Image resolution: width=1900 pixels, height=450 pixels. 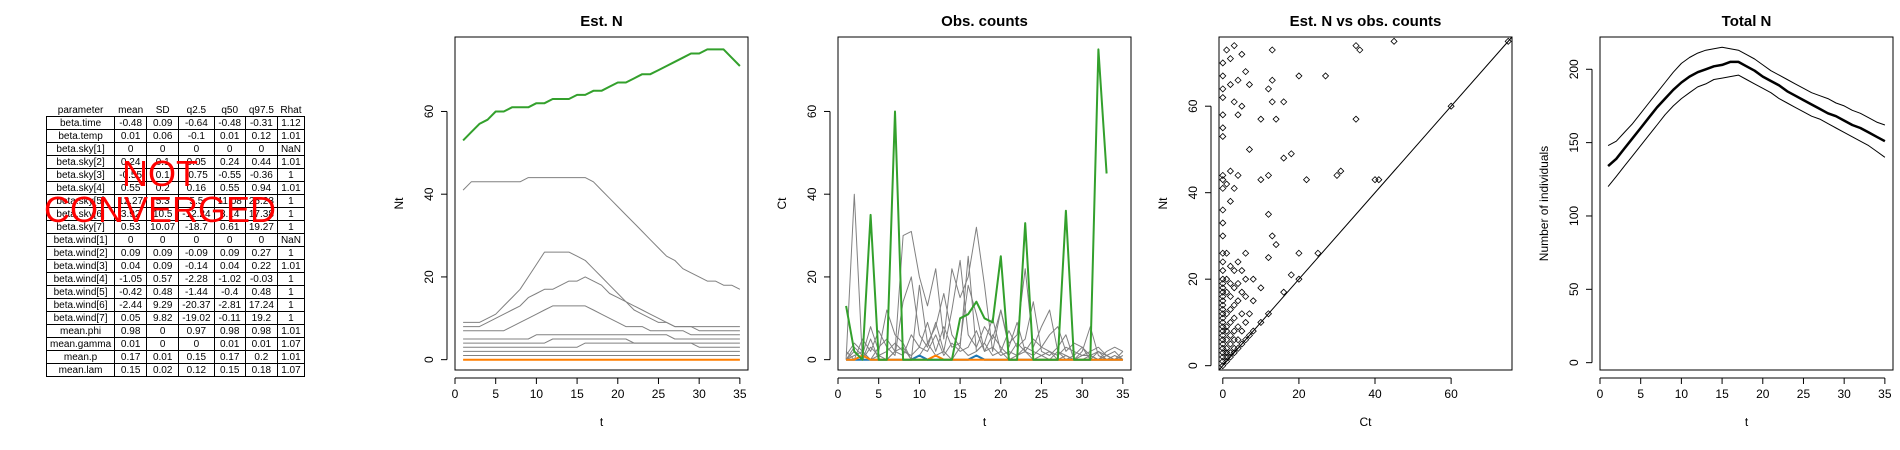 I want to click on y-axis-label: Ct, so click(x=782, y=203).